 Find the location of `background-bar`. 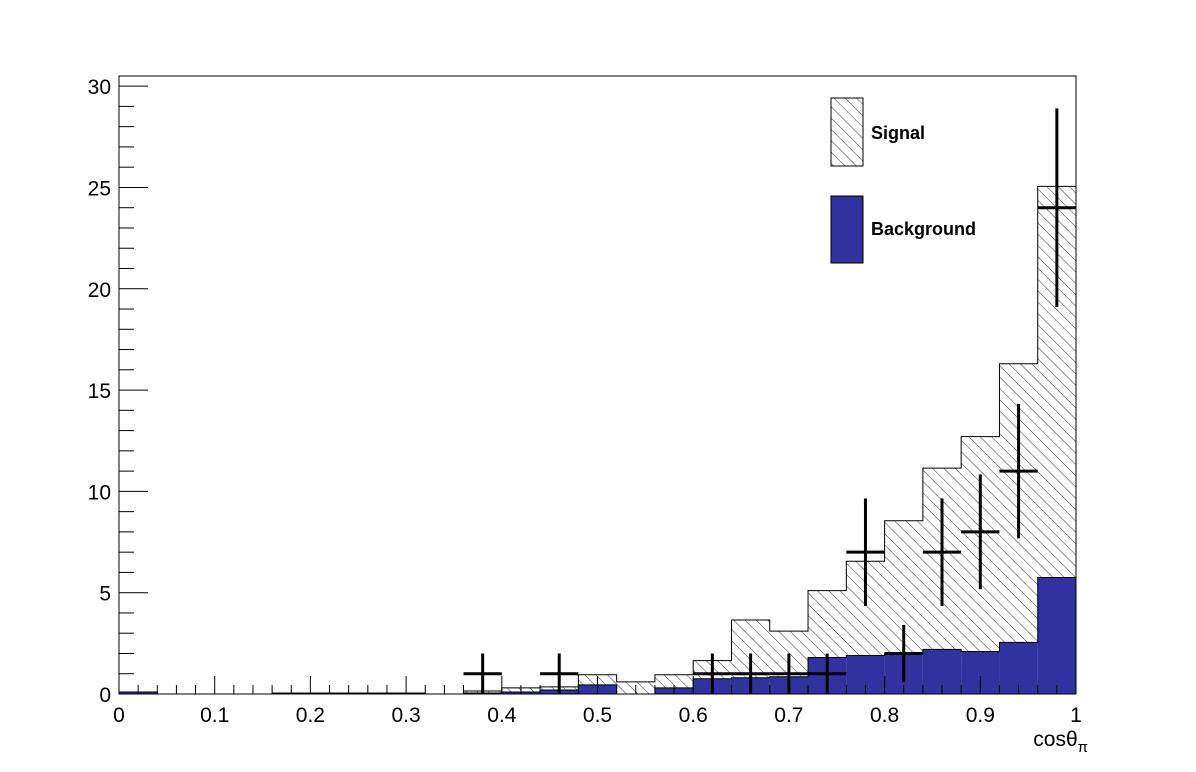

background-bar is located at coordinates (1056, 635).